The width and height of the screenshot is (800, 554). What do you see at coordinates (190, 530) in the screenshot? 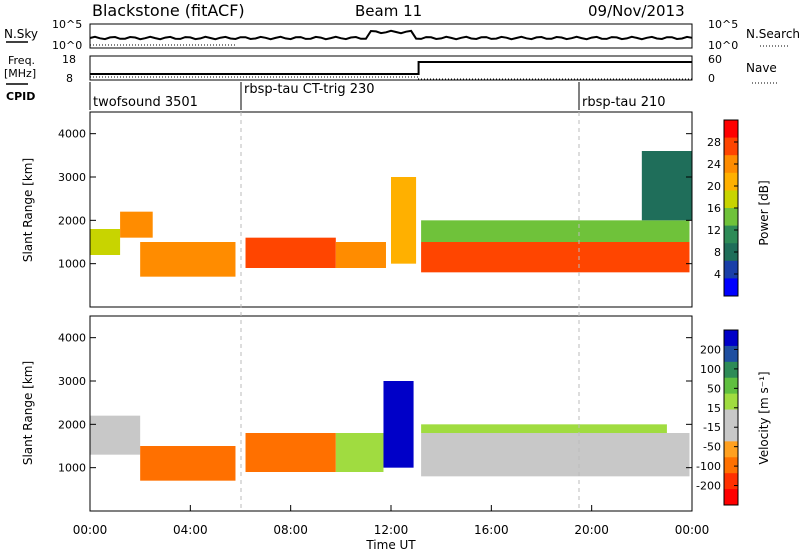
I see `x-tick-label: 04:00` at bounding box center [190, 530].